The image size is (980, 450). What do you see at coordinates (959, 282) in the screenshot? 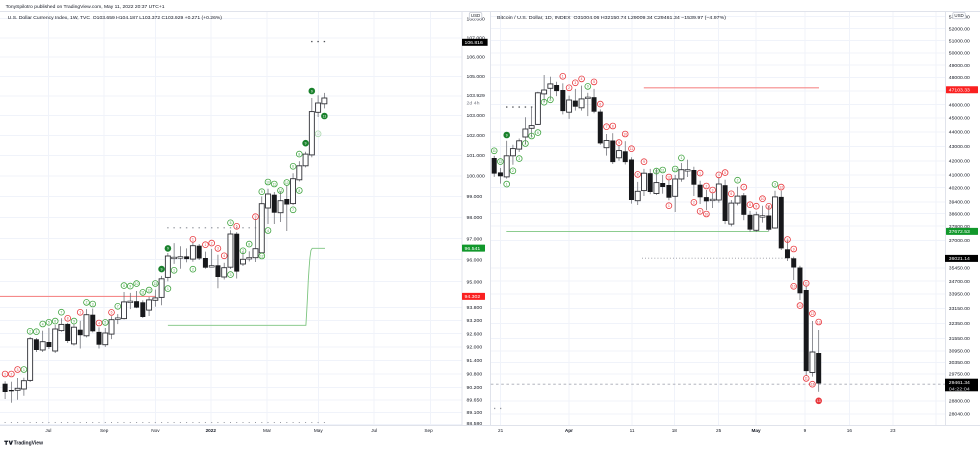
I see `svg-text: 34700.00` at bounding box center [959, 282].